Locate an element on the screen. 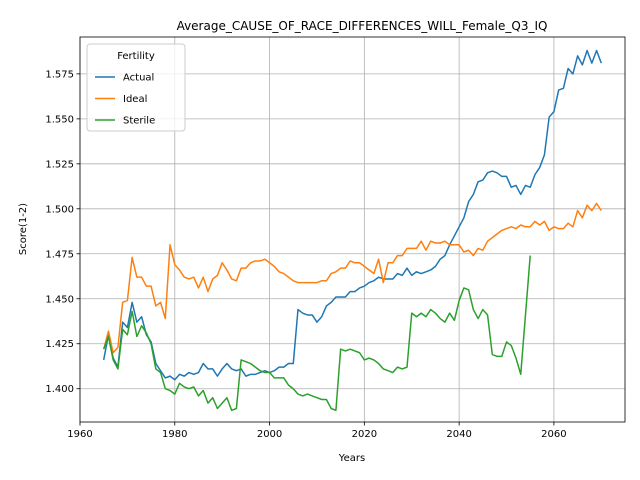 The width and height of the screenshot is (640, 480). y-tick-label: 1.475 is located at coordinates (59, 254).